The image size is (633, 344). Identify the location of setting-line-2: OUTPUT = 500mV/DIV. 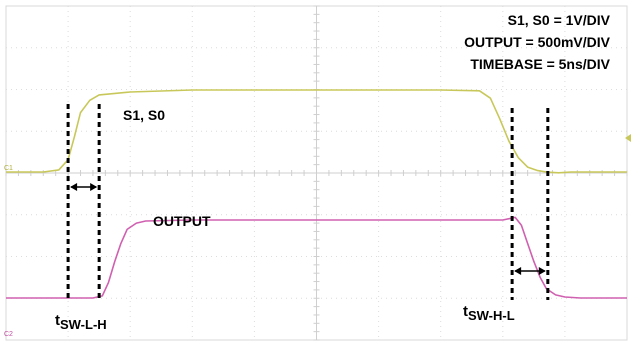
(537, 42).